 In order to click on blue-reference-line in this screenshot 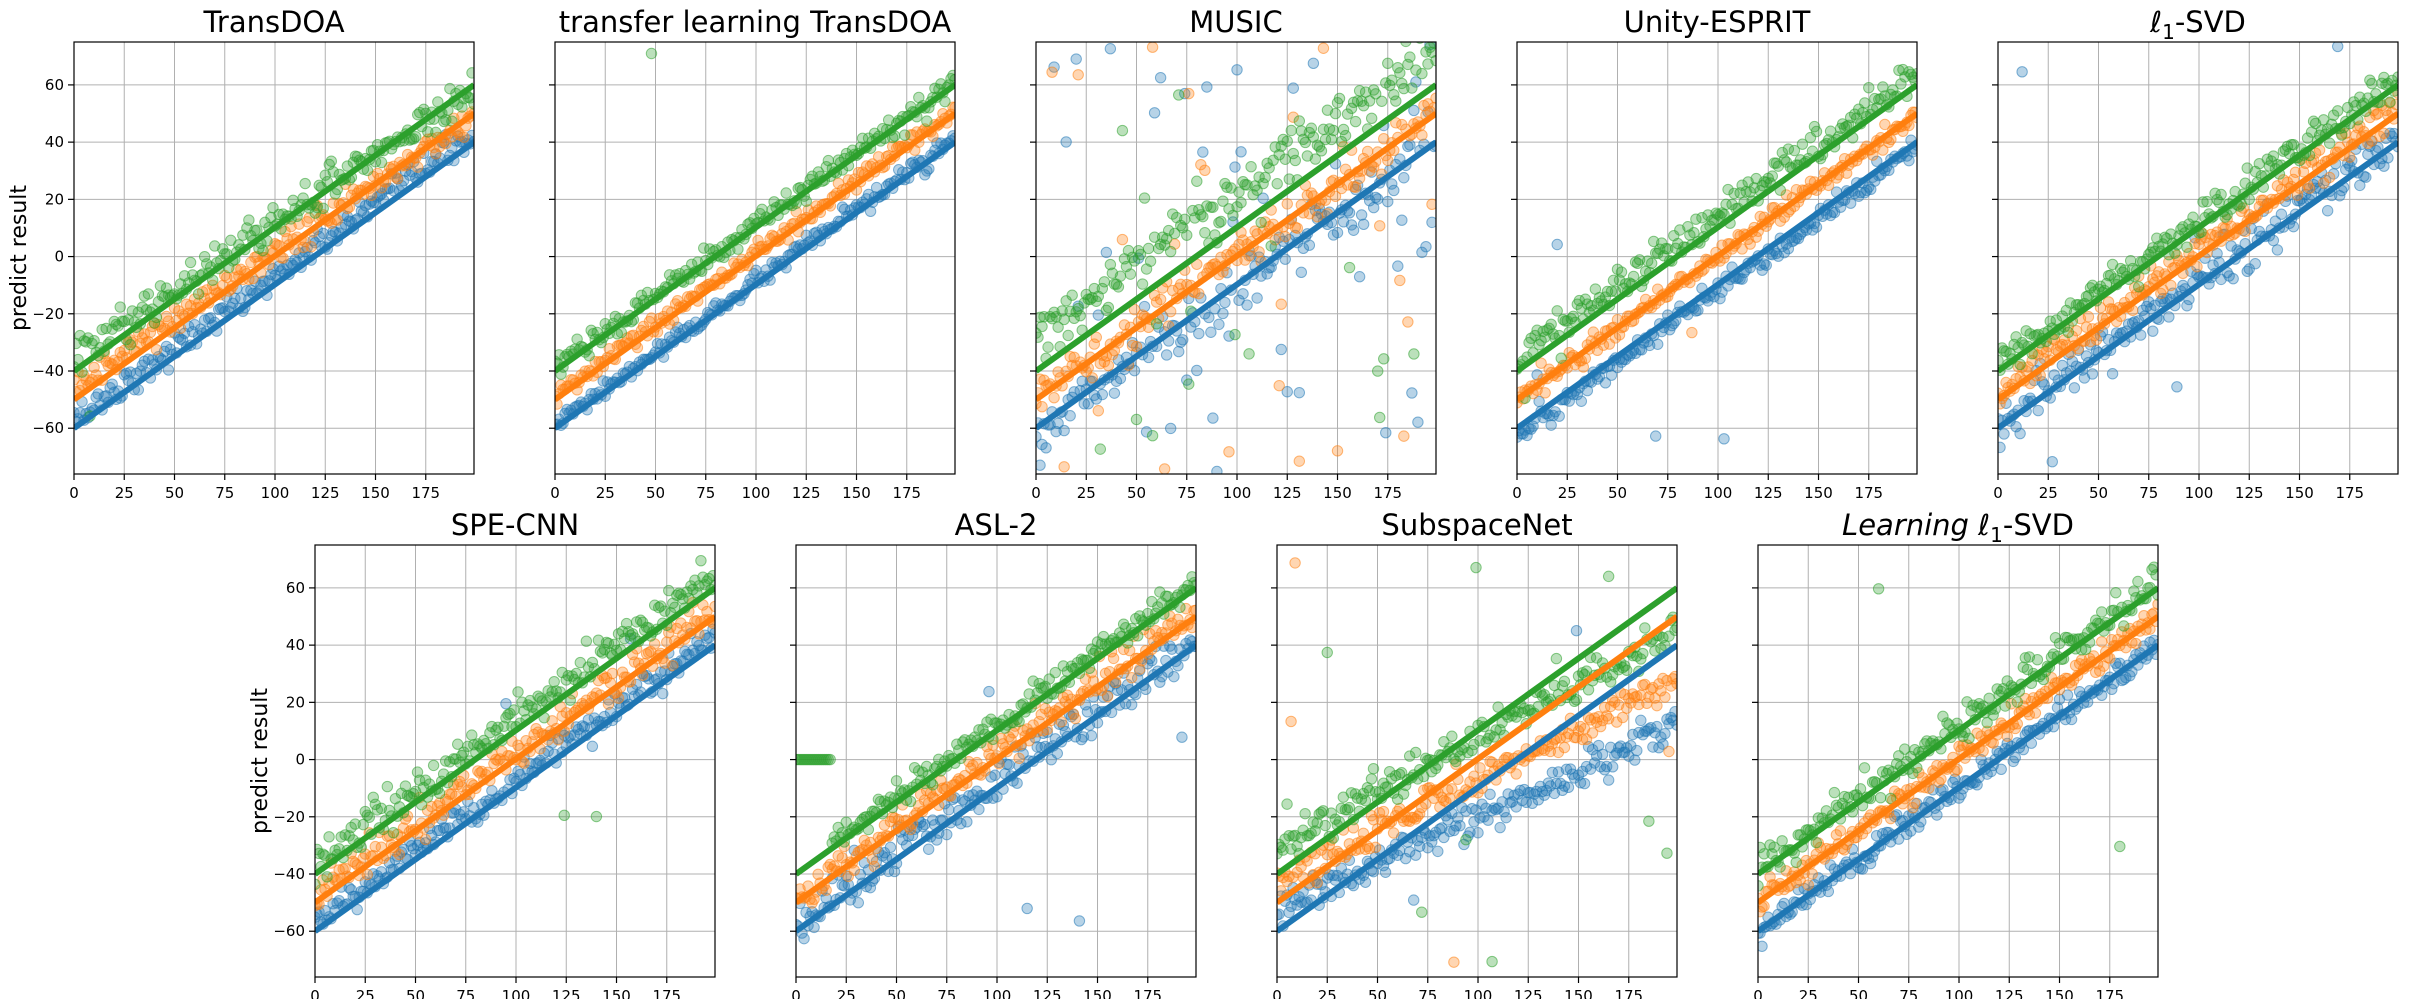, I will do `click(515, 788)`.